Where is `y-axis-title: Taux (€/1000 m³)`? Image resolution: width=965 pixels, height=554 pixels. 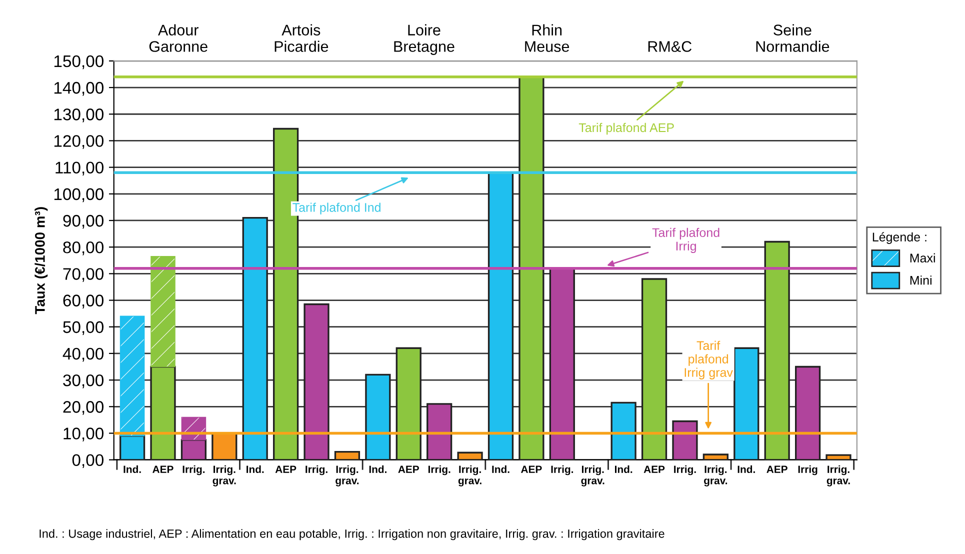 y-axis-title: Taux (€/1000 m³) is located at coordinates (41, 260).